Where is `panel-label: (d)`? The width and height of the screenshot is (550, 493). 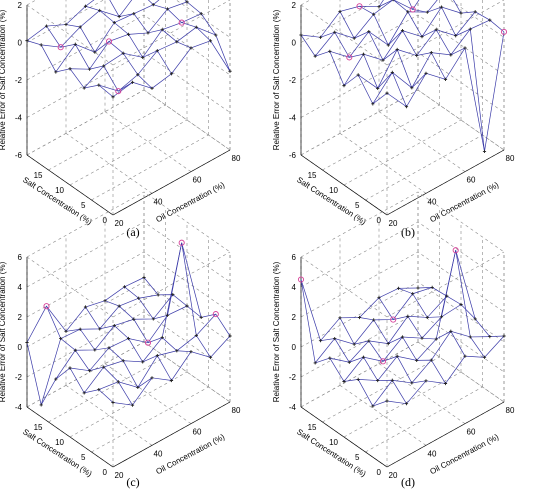 panel-label: (d) is located at coordinates (408, 482).